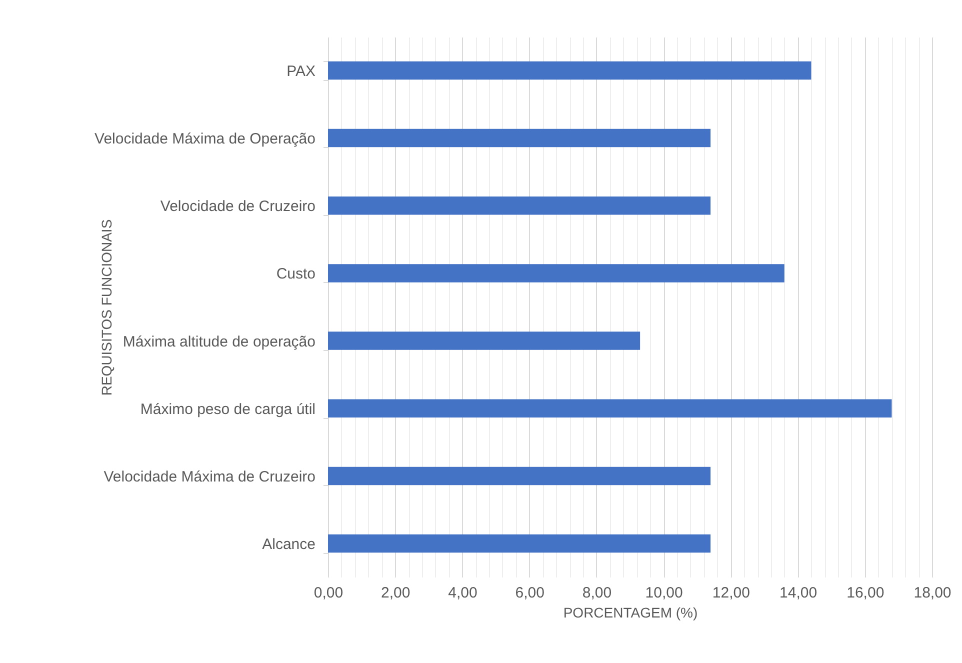 The height and width of the screenshot is (663, 962). What do you see at coordinates (463, 593) in the screenshot?
I see `x-tick-label: 4,00` at bounding box center [463, 593].